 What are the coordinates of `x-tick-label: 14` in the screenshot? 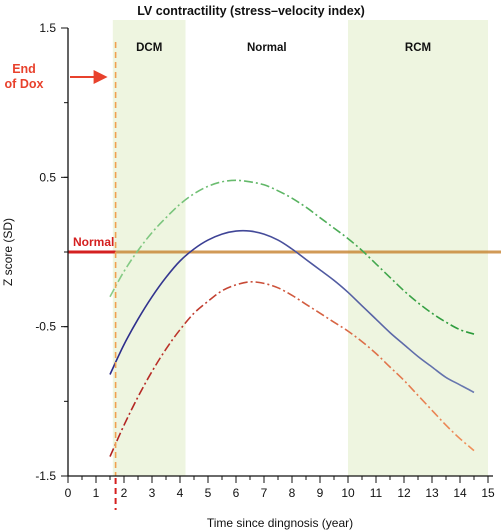 It's located at (460, 493).